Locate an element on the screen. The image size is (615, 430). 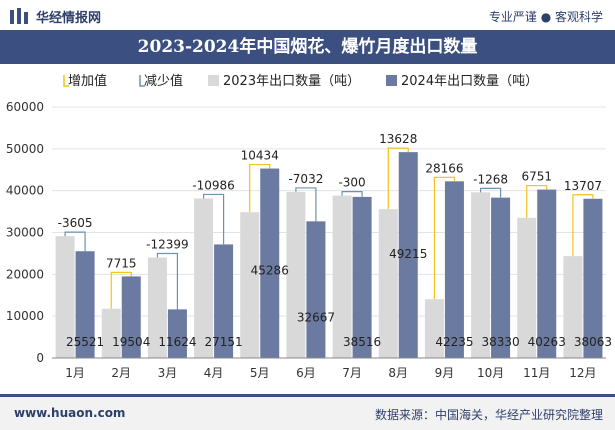
change-label: 10434 is located at coordinates (260, 156).